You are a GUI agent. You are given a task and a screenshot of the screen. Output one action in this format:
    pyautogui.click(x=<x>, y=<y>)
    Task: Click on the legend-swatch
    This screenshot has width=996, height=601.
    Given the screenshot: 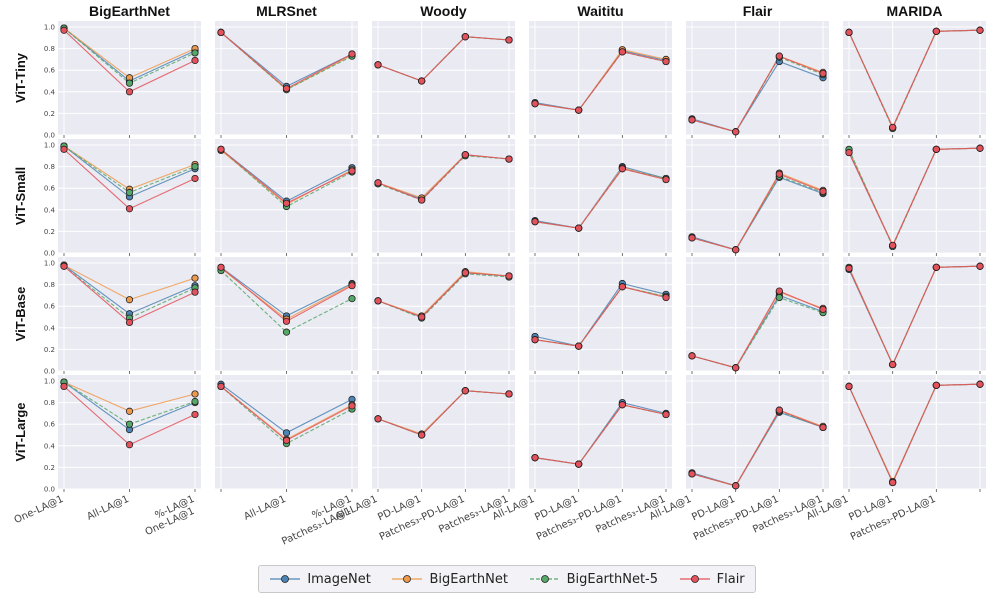 What is the action you would take?
    pyautogui.click(x=544, y=579)
    